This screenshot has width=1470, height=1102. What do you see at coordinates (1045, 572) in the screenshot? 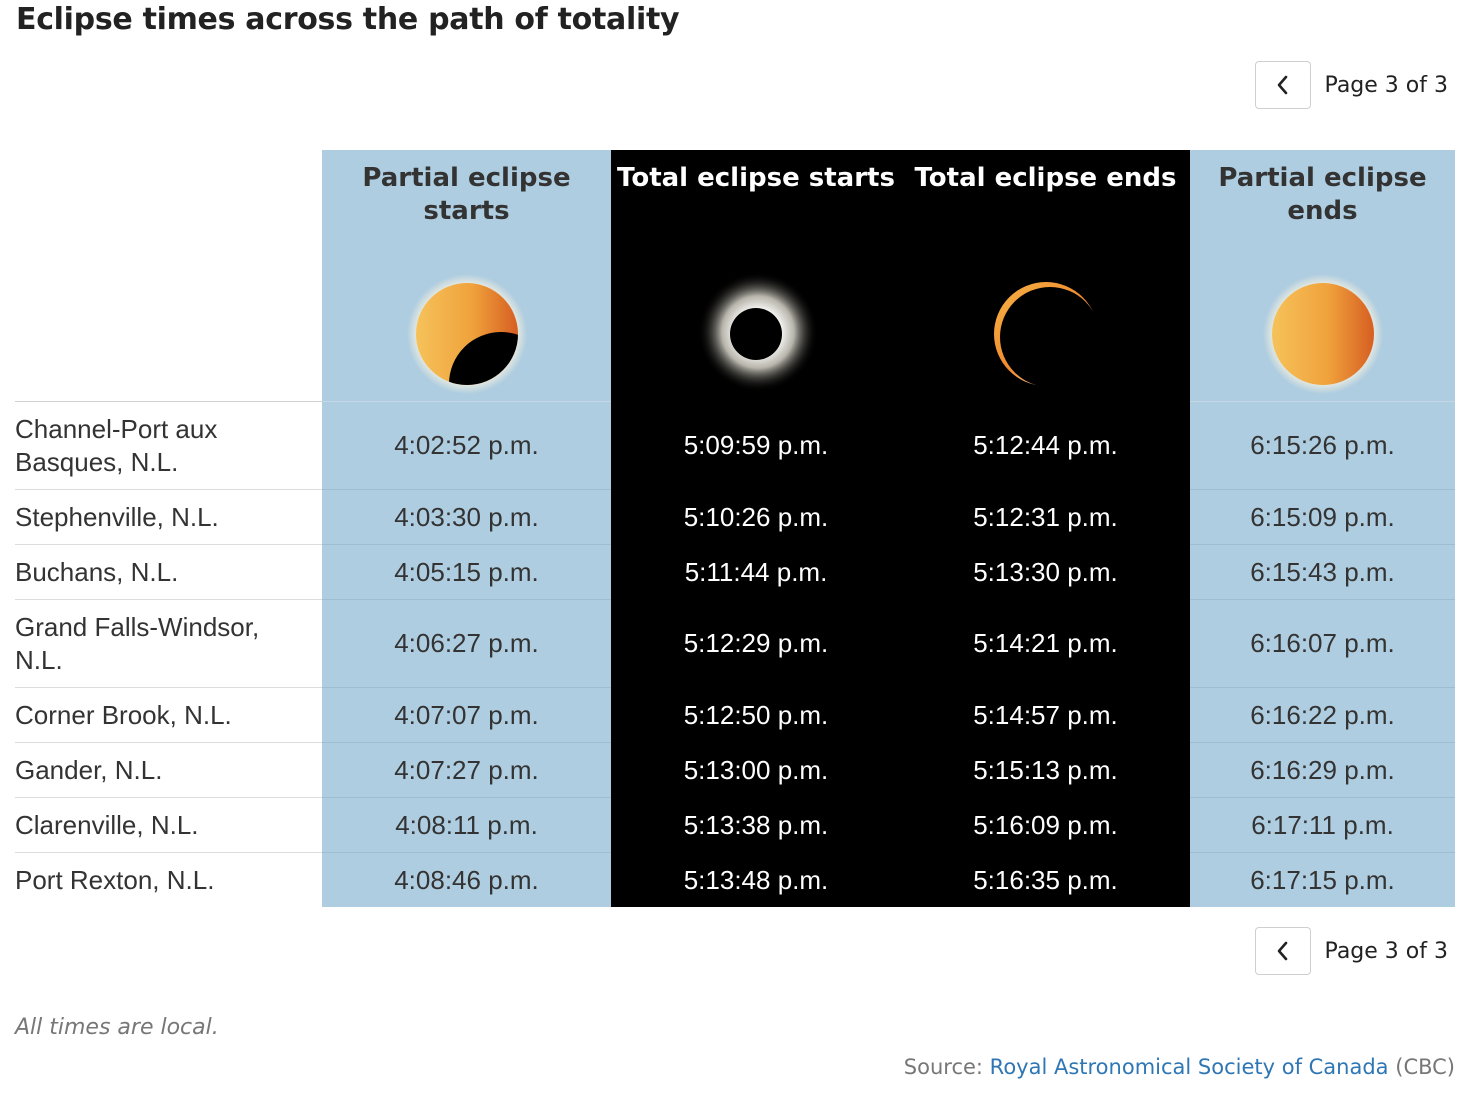
I see `total-end-cell: 5:13:30 p.m.` at bounding box center [1045, 572].